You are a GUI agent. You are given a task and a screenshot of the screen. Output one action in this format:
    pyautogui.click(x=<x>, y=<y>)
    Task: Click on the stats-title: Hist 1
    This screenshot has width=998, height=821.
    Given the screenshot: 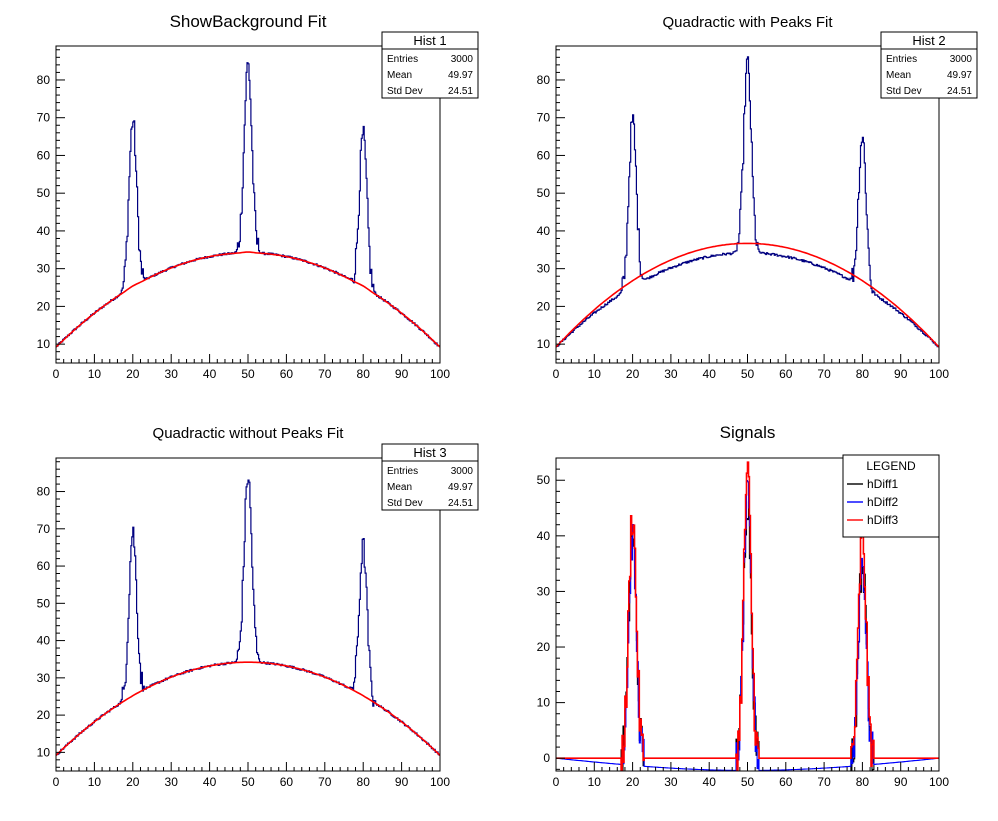 What is the action you would take?
    pyautogui.click(x=429, y=40)
    